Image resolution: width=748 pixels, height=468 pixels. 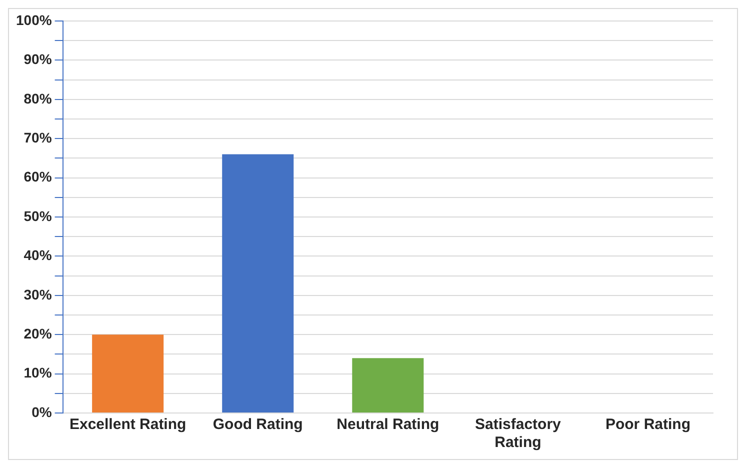 I want to click on y-tick-label: 30%, so click(x=38, y=294).